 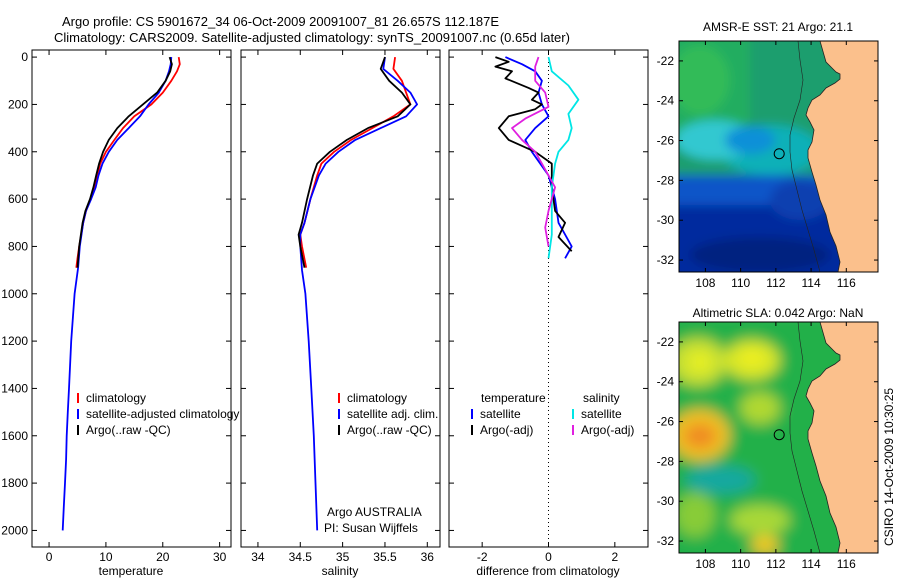 What do you see at coordinates (805, 156) in the screenshot?
I see `sst-depth-contour` at bounding box center [805, 156].